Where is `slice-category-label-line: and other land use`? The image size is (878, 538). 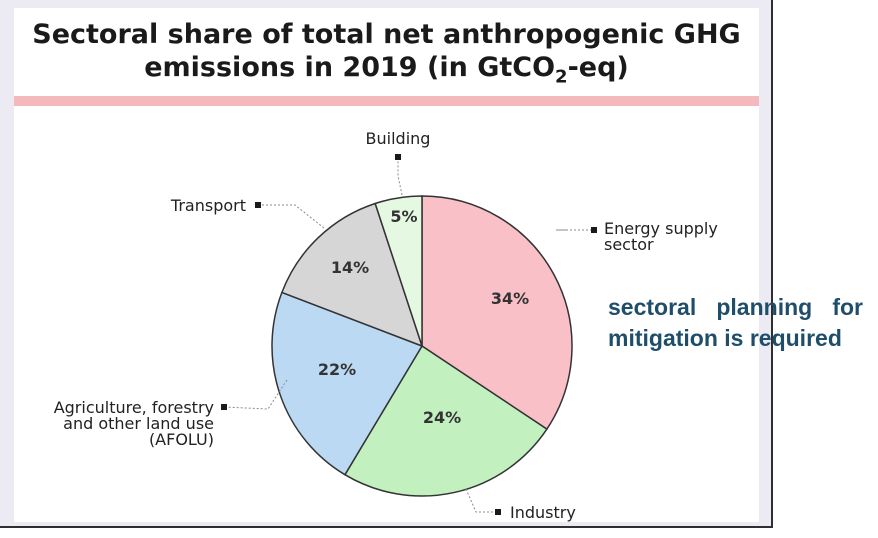 slice-category-label-line: and other land use is located at coordinates (138, 423).